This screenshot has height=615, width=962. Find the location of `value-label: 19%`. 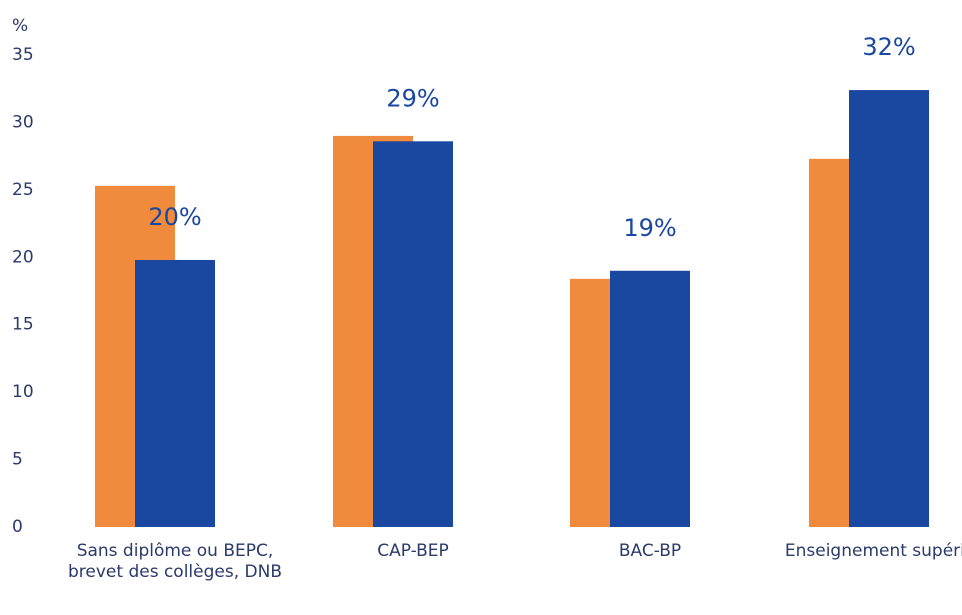

value-label: 19% is located at coordinates (649, 228).